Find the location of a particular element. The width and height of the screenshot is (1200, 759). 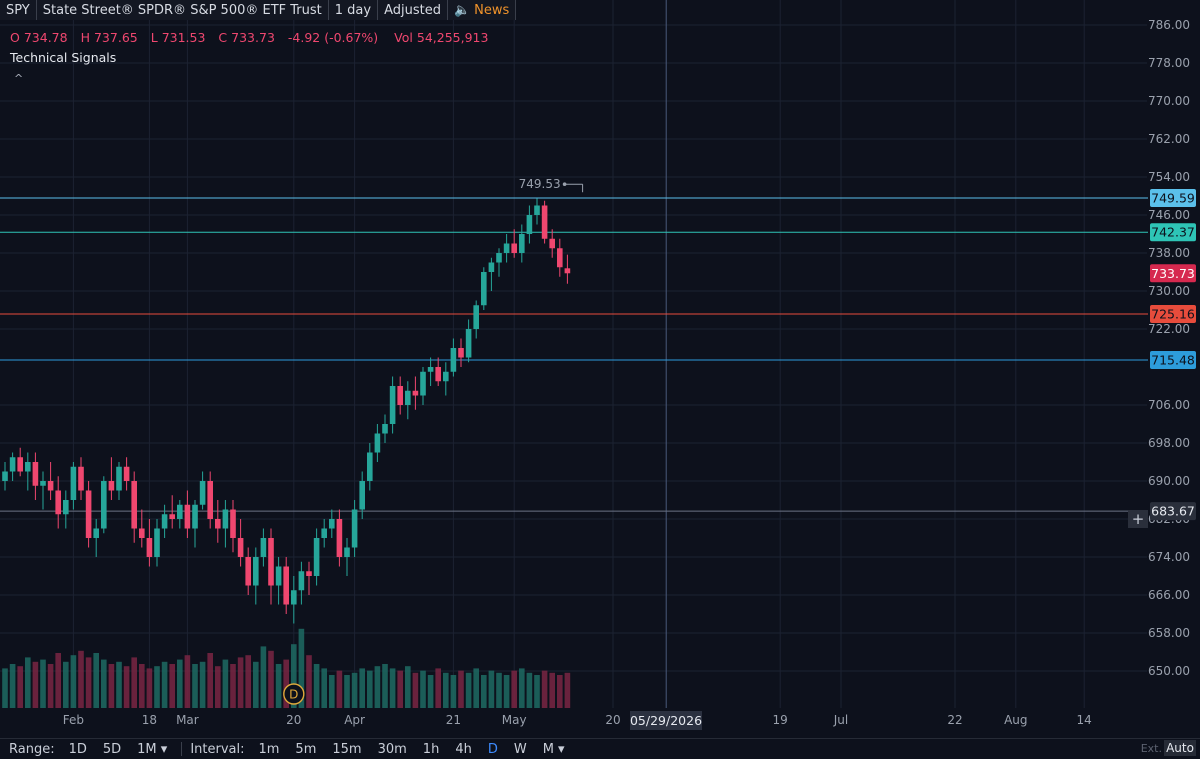

interval-4h: 4h is located at coordinates (463, 749).